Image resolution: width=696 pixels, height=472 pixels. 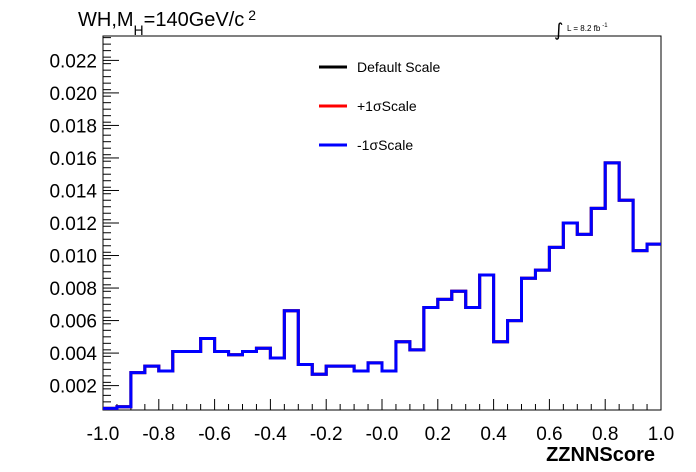 What do you see at coordinates (600, 455) in the screenshot?
I see `x-axis-title: ZZNNScore` at bounding box center [600, 455].